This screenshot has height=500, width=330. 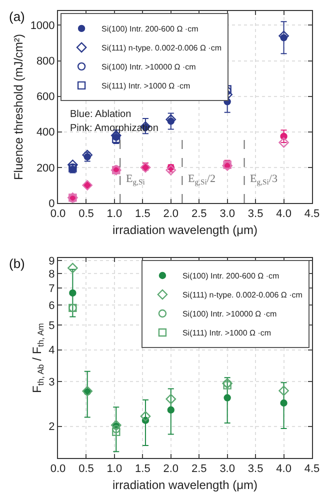 I want to click on text: (b), so click(x=17, y=263).